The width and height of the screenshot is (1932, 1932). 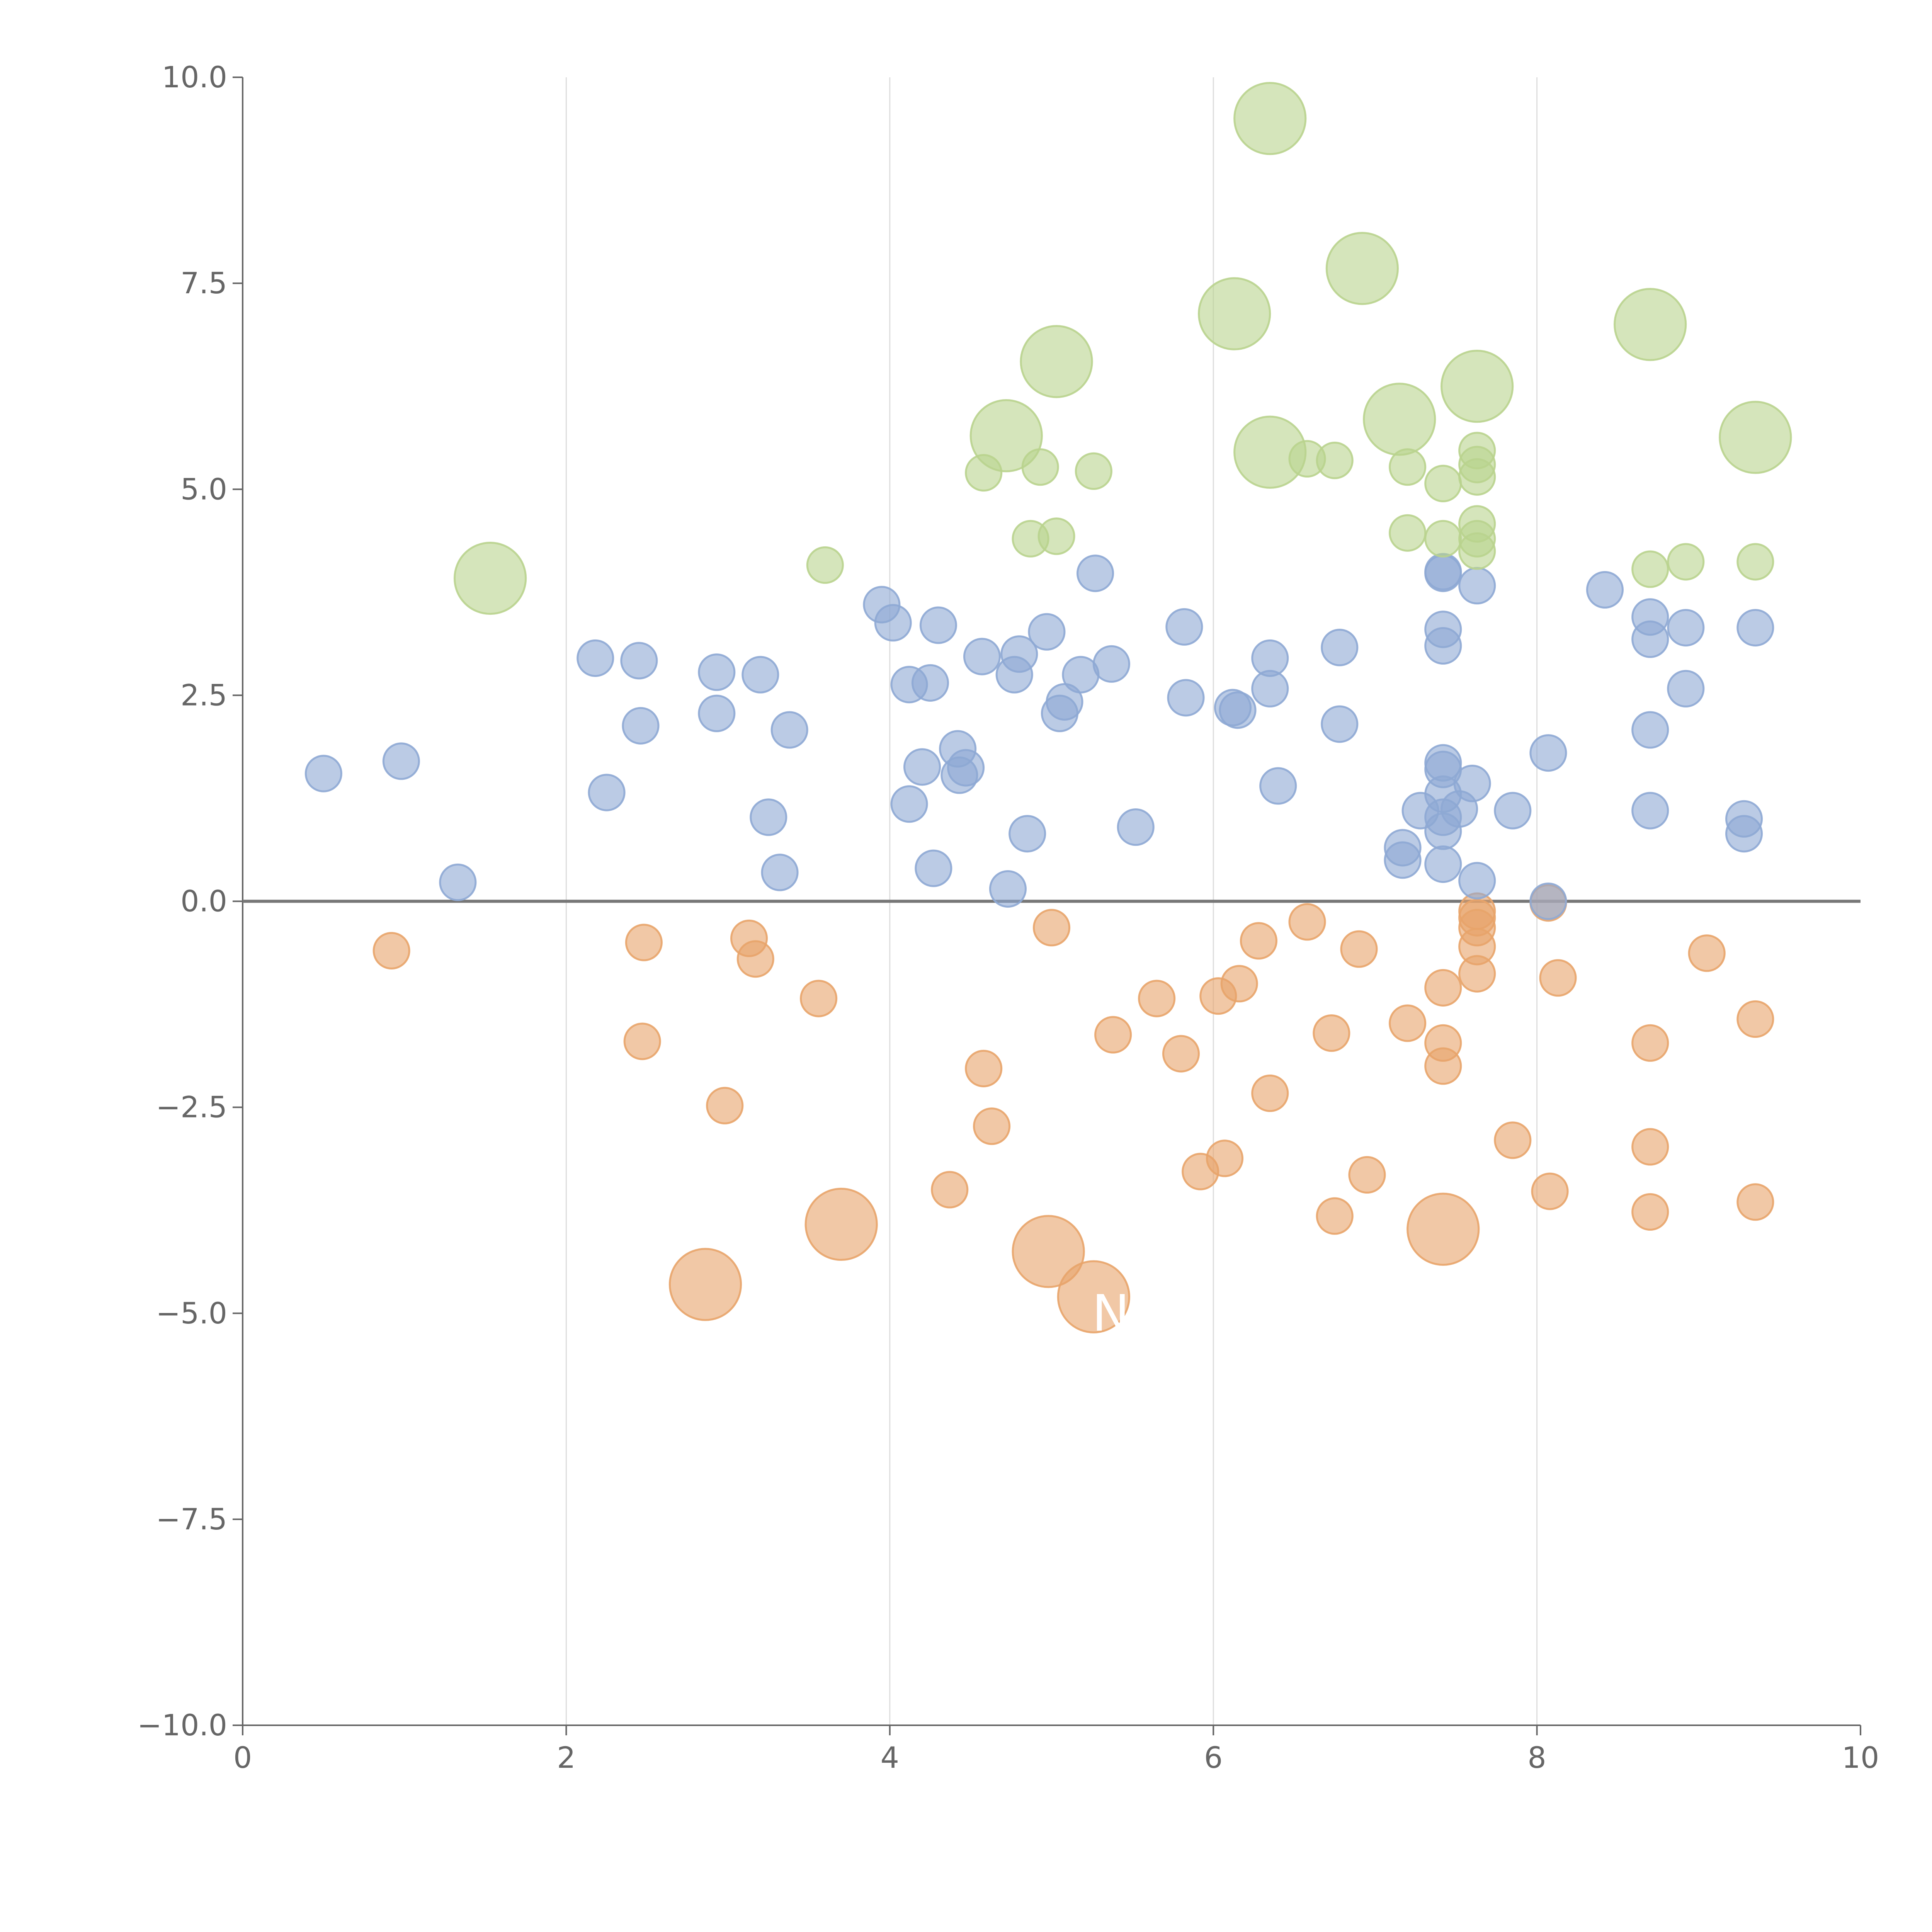 What do you see at coordinates (192, 1313) in the screenshot?
I see `y-tick-label: −5.0` at bounding box center [192, 1313].